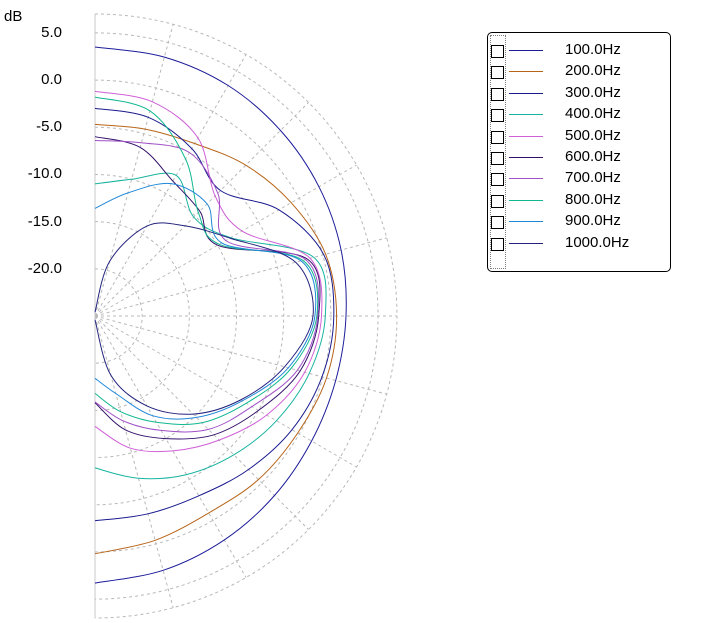 The height and width of the screenshot is (623, 702). I want to click on radial-tick-label: 0.0, so click(51, 80).